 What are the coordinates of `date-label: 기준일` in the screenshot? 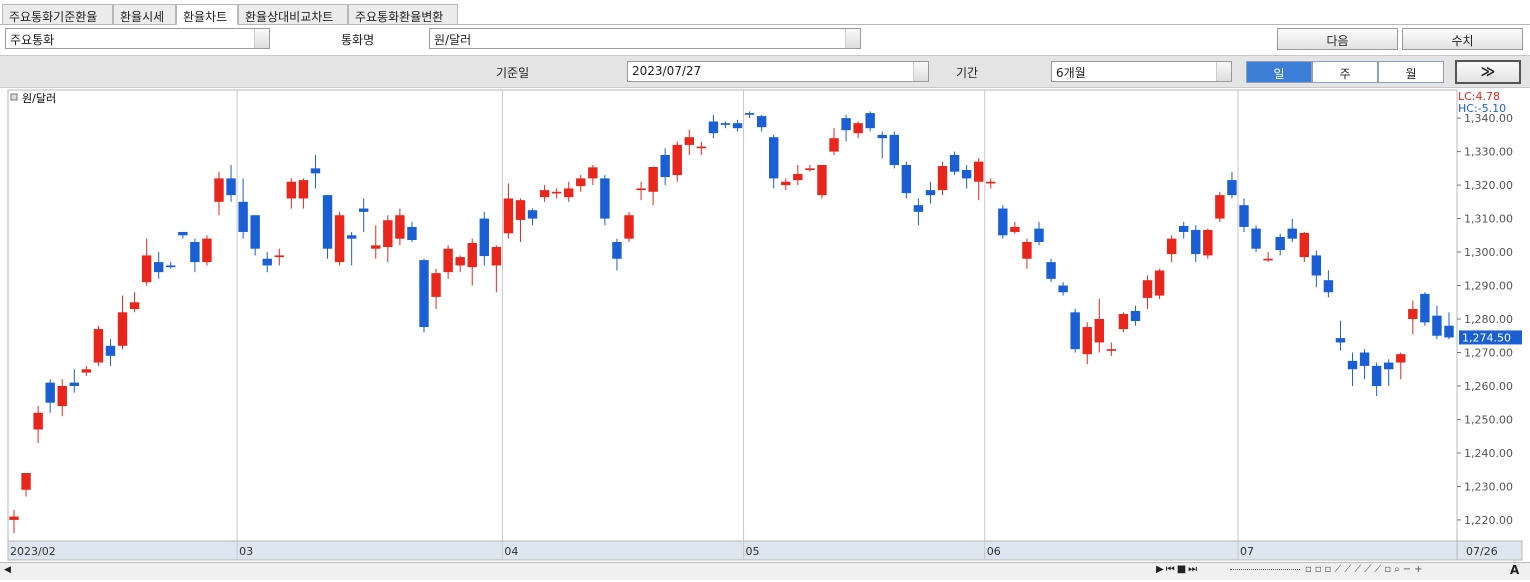 It's located at (513, 73).